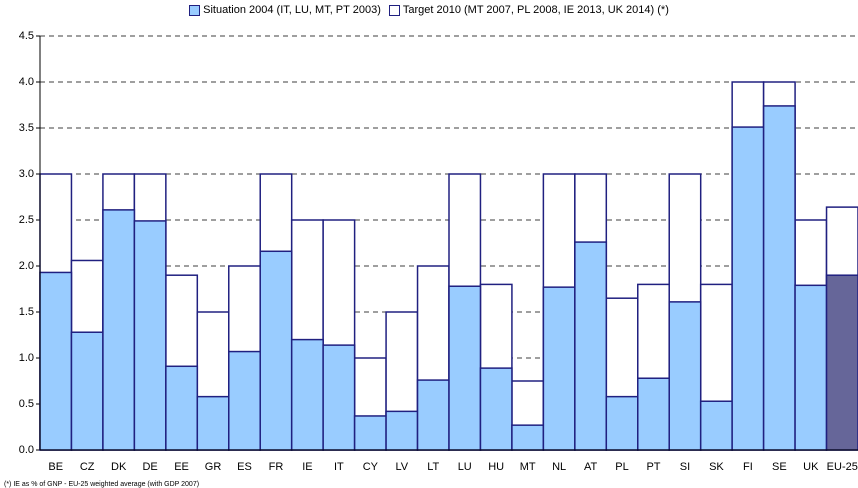 This screenshot has height=488, width=858. What do you see at coordinates (26, 266) in the screenshot?
I see `y-tick-label: 2.0` at bounding box center [26, 266].